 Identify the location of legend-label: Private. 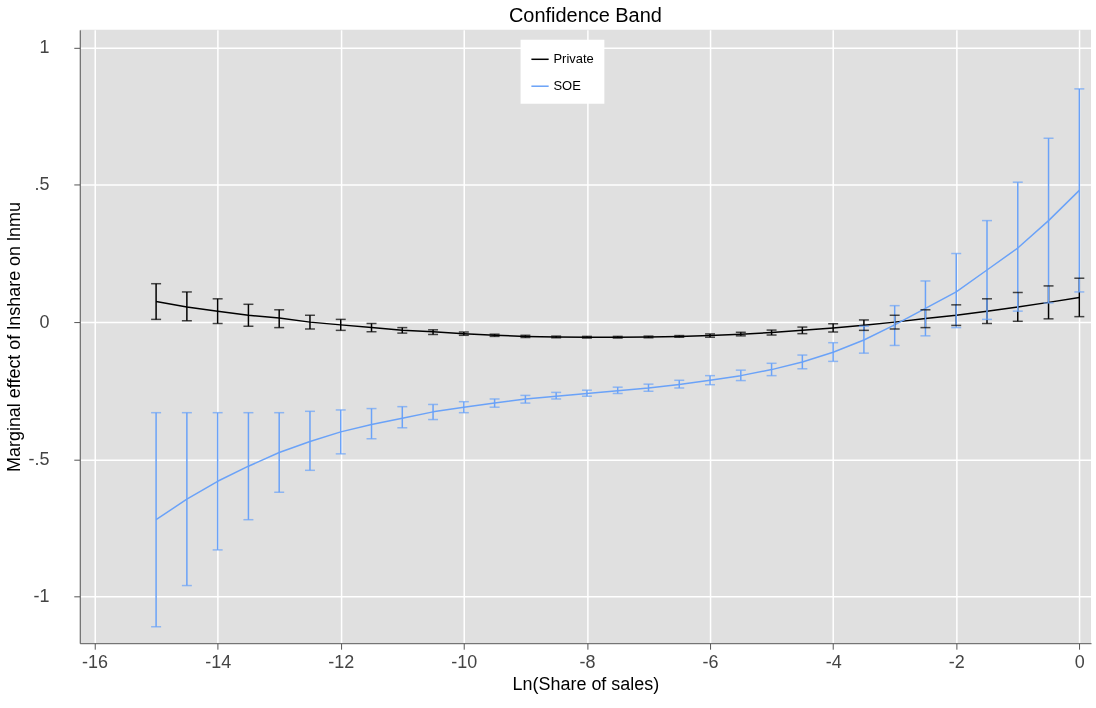
(573, 59).